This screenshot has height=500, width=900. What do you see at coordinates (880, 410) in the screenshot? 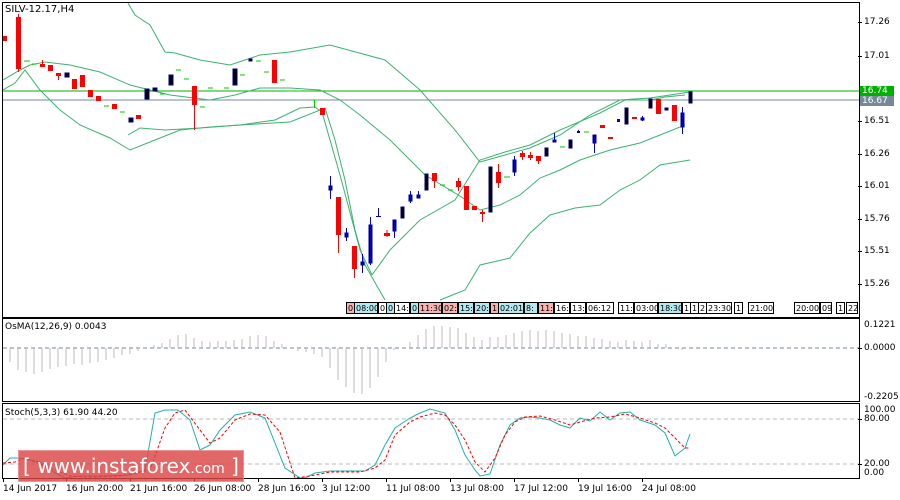
I see `stoch-level-label: 100.00` at bounding box center [880, 410].